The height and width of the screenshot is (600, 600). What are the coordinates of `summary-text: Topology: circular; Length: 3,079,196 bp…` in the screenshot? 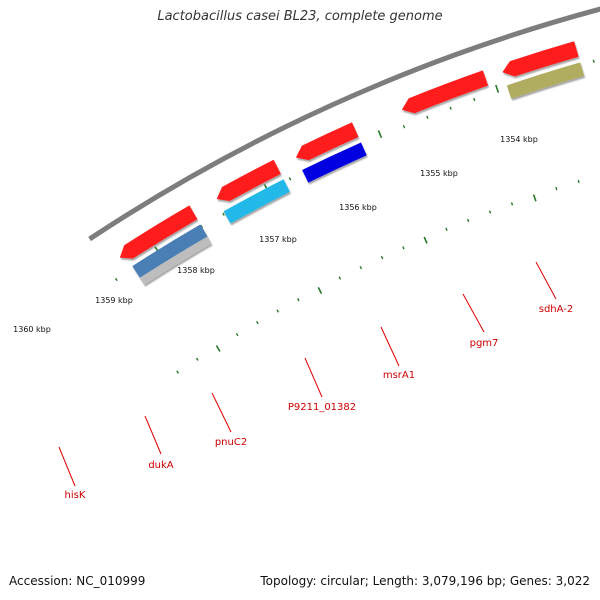 It's located at (425, 581).